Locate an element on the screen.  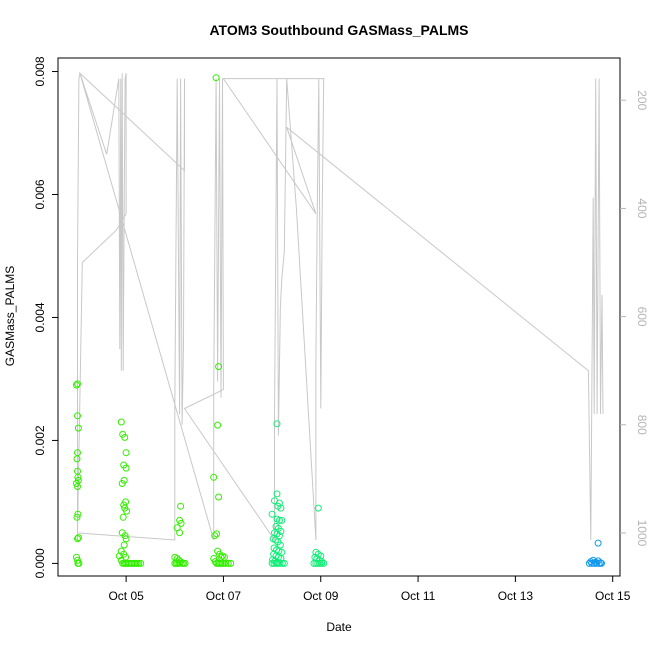
chart-title: ATOM3 Southbound GASMass_PALMS is located at coordinates (338, 30).